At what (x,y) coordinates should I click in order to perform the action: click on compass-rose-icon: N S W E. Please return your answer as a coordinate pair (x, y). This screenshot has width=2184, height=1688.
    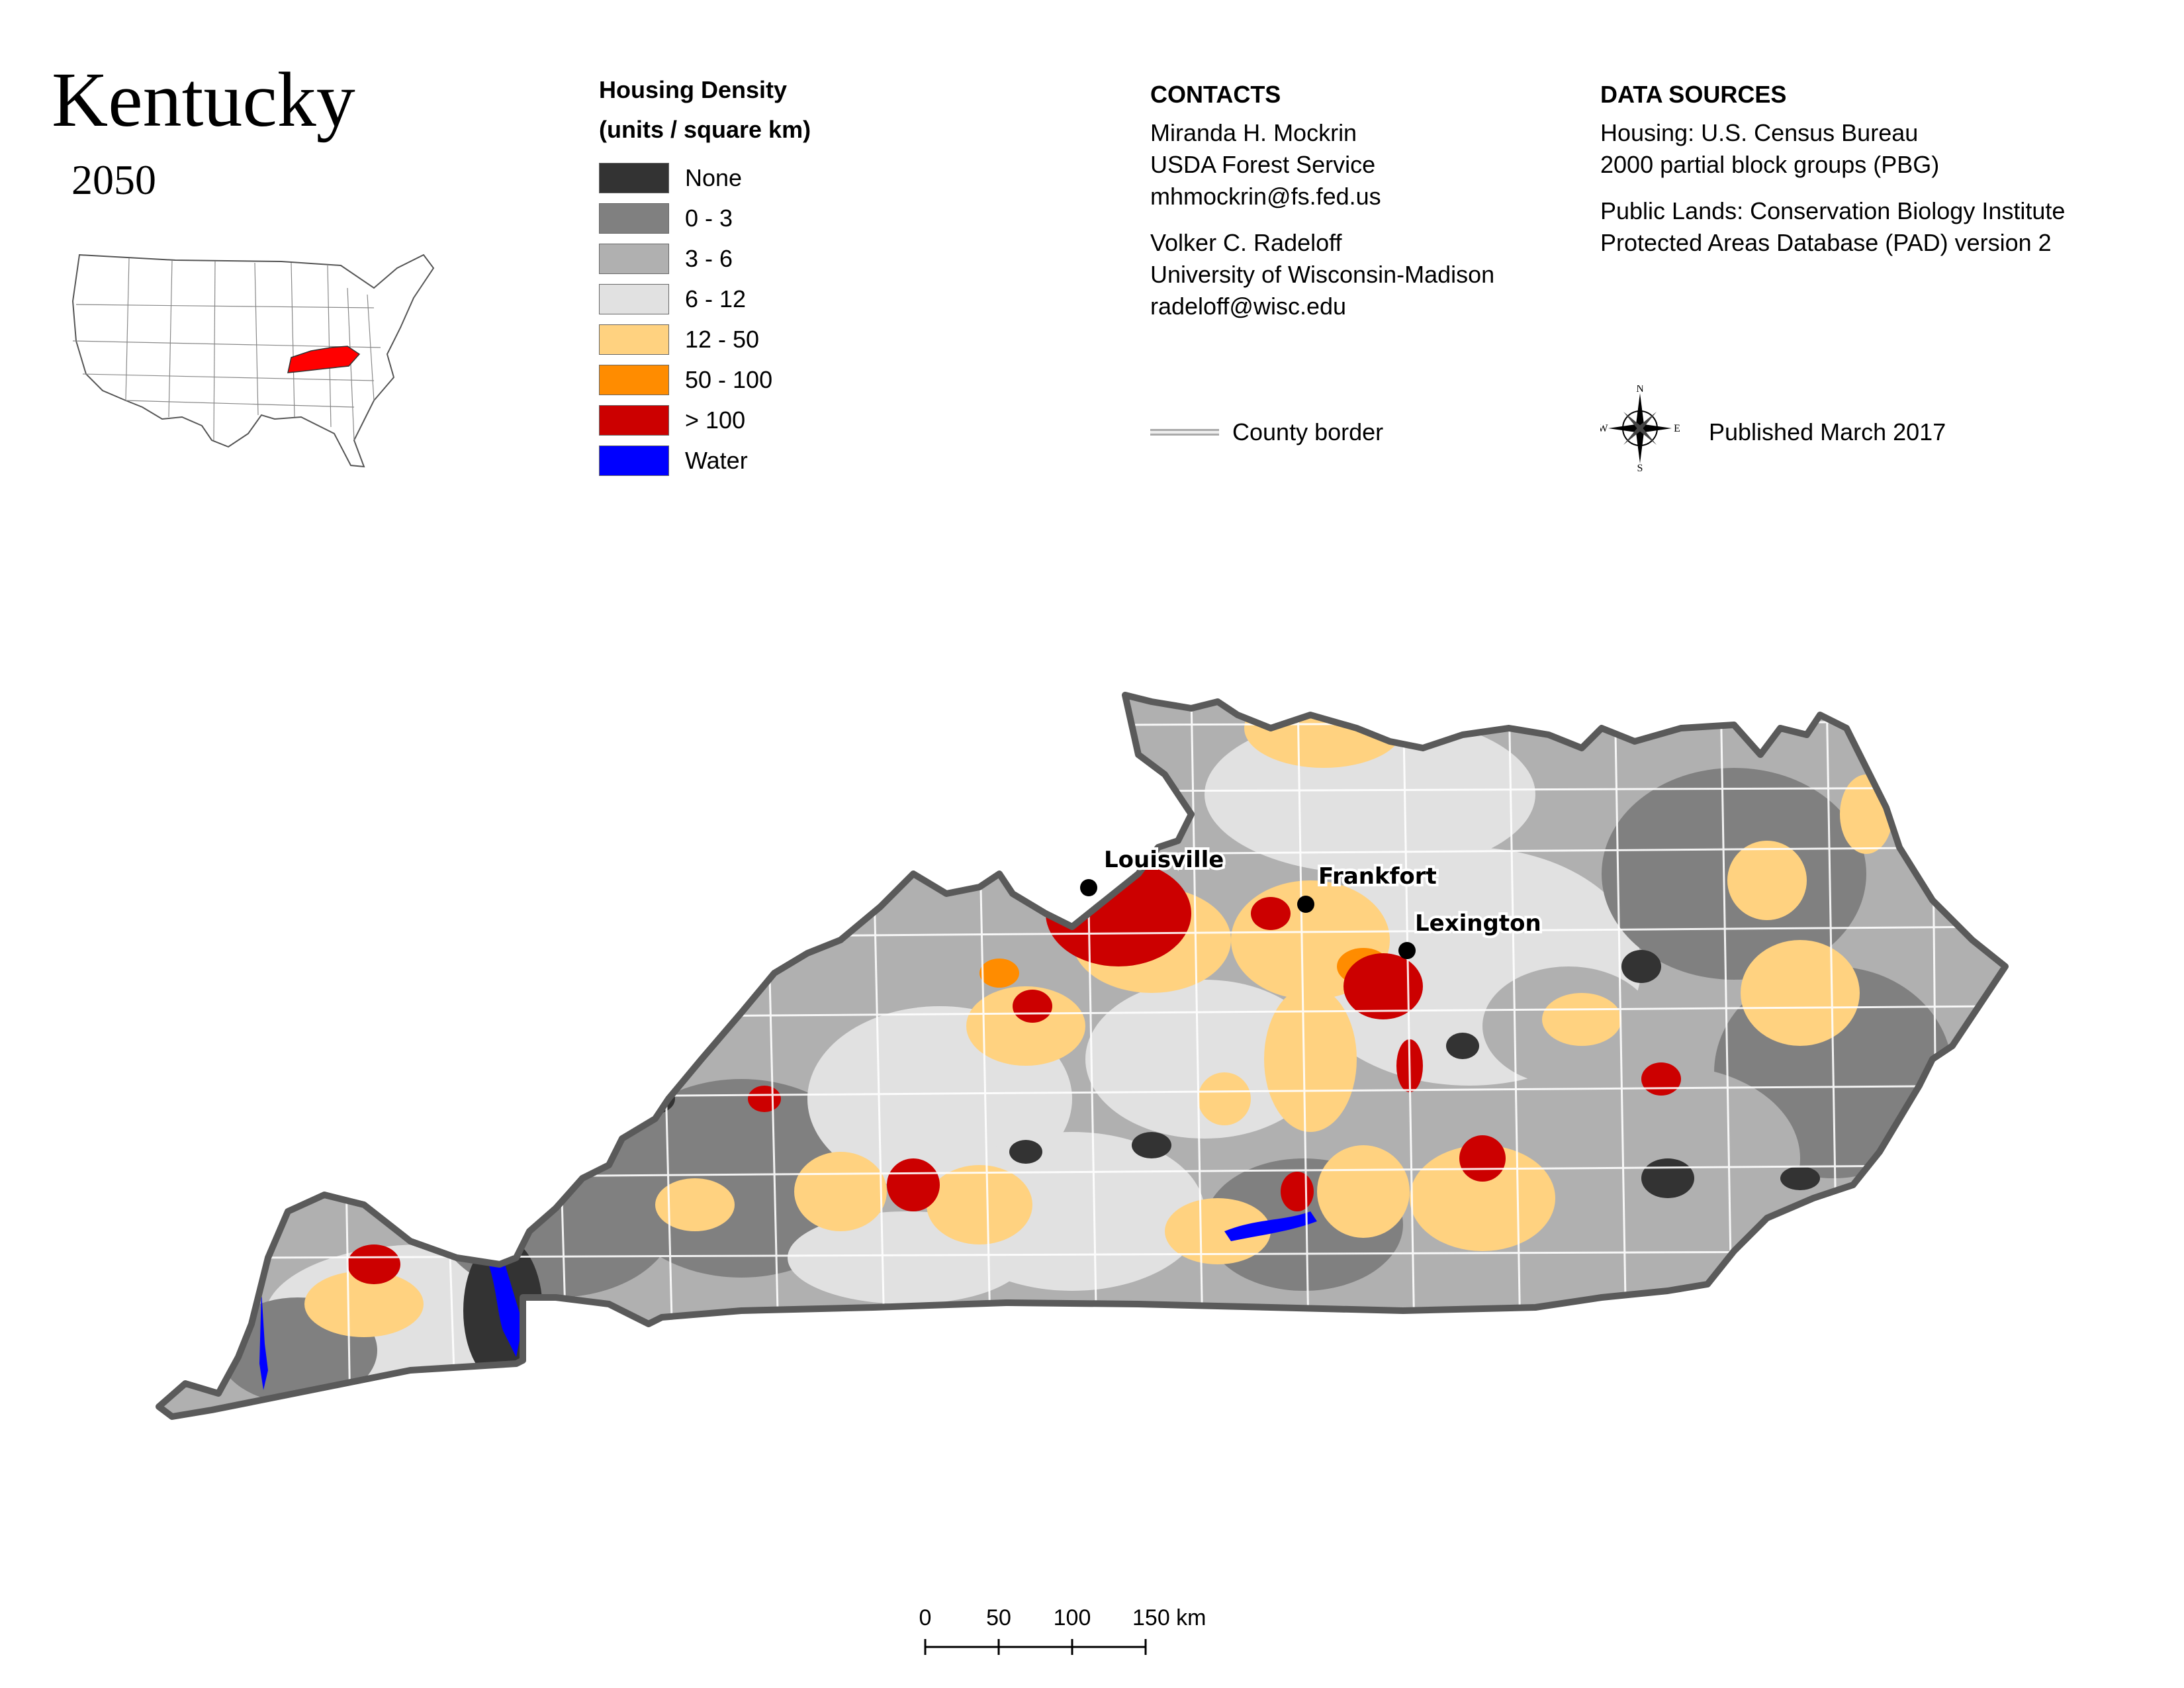
    Looking at the image, I should click on (1640, 428).